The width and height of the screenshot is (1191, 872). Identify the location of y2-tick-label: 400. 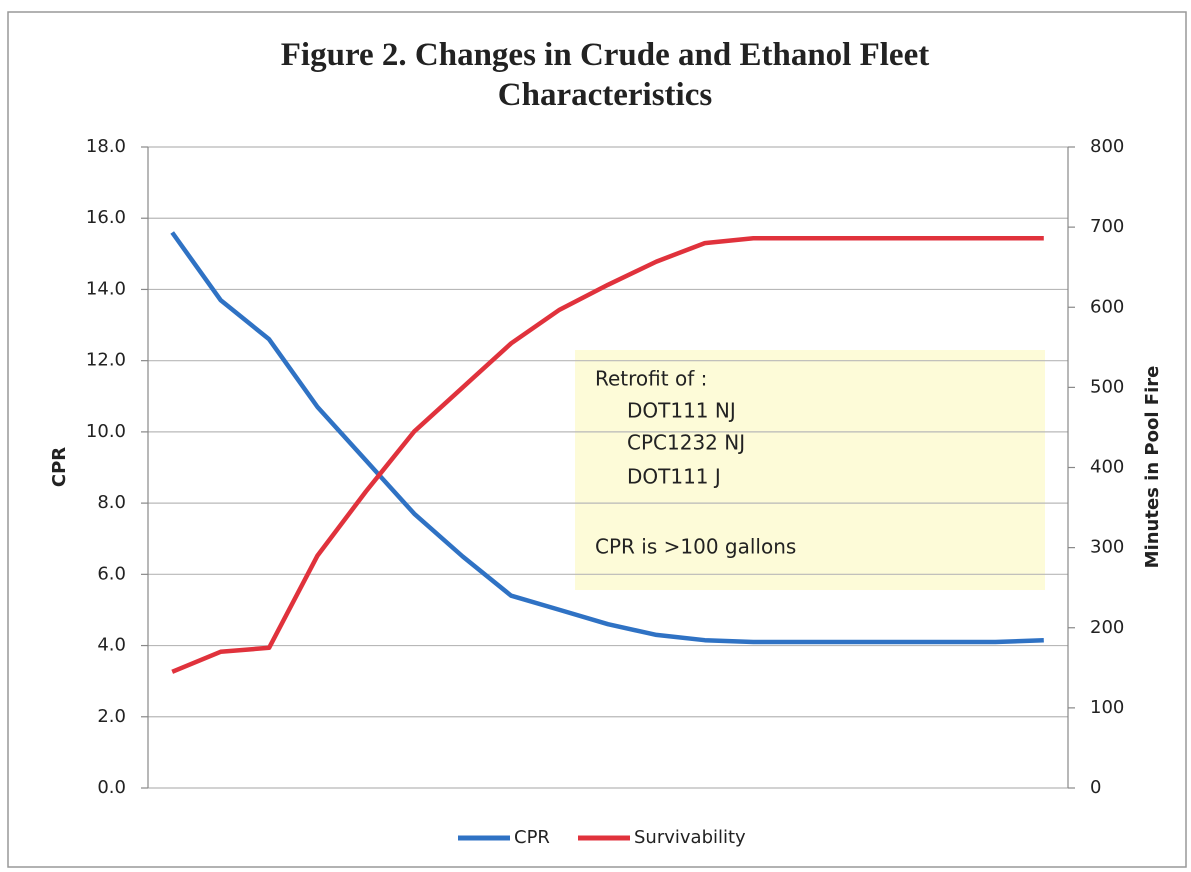
(1107, 467).